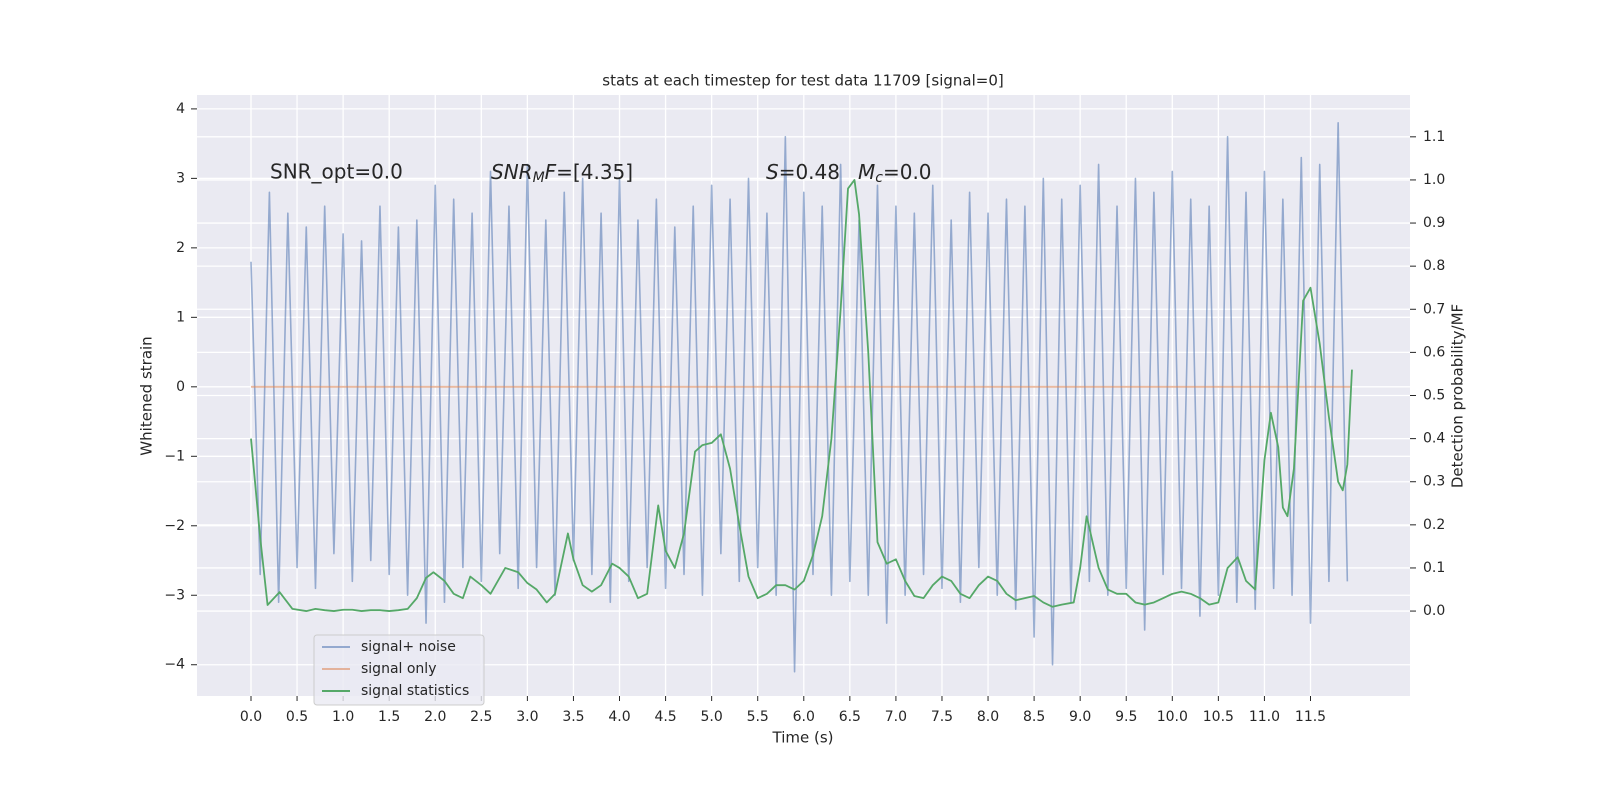 The image size is (1600, 800). I want to click on x-tick-label: 9.0, so click(1080, 717).